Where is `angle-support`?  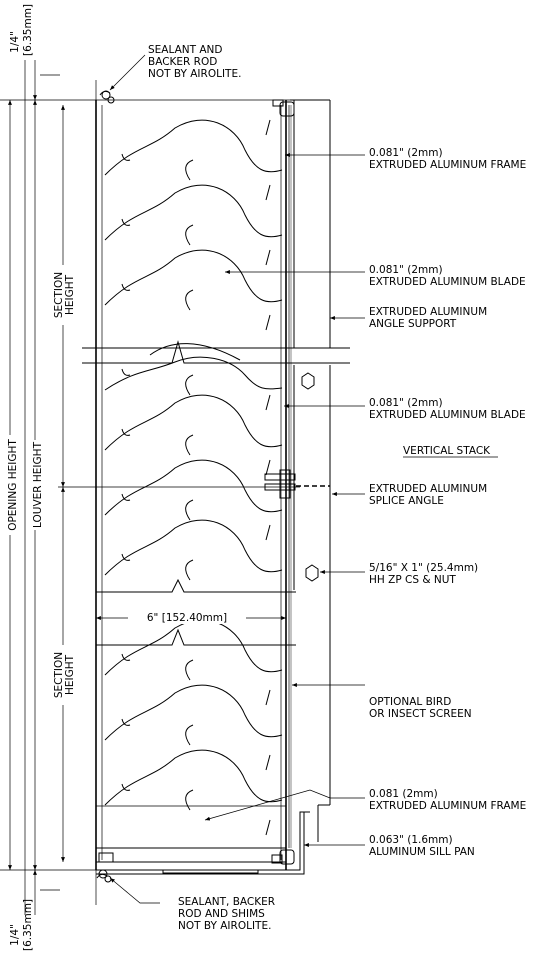
angle-support is located at coordinates (310, 470).